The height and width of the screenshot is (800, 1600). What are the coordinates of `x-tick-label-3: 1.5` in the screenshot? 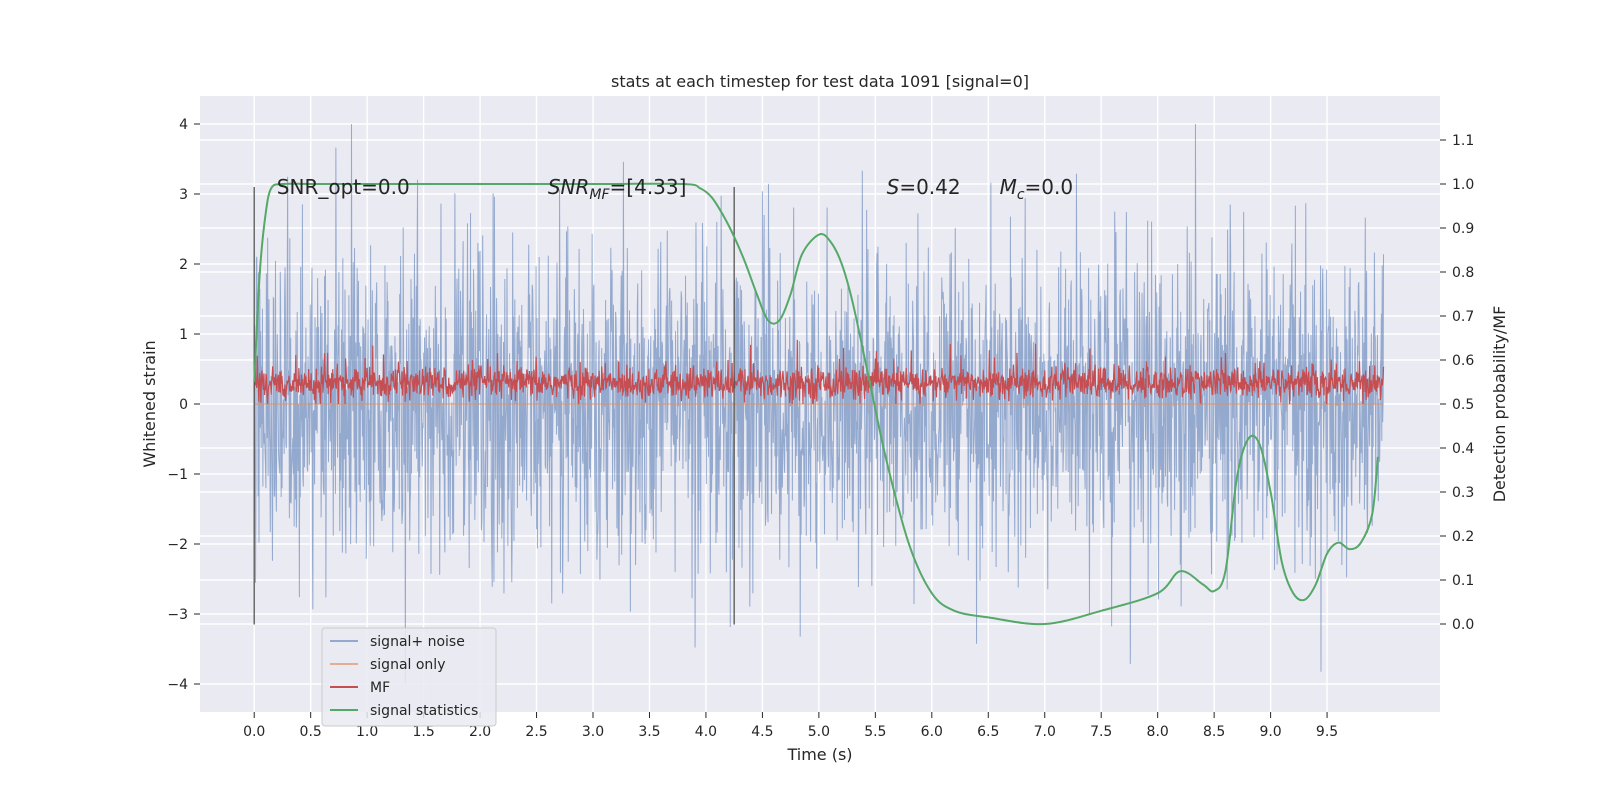 It's located at (423, 732).